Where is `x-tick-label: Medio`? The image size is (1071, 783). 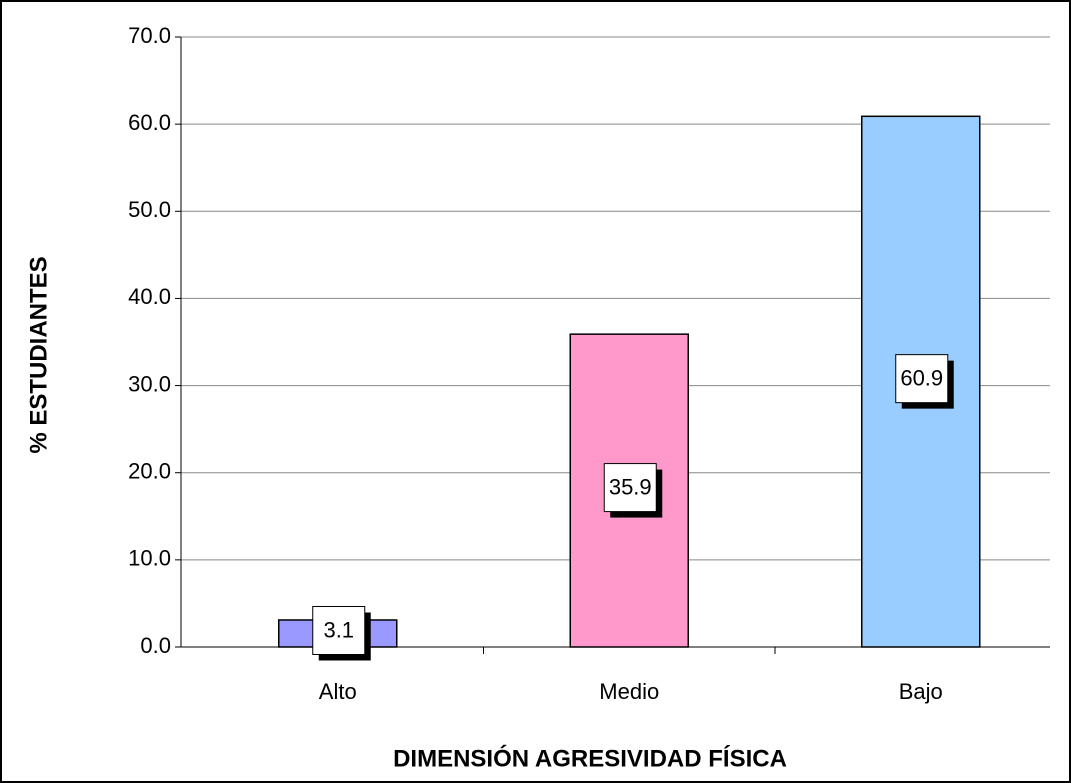
x-tick-label: Medio is located at coordinates (629, 691).